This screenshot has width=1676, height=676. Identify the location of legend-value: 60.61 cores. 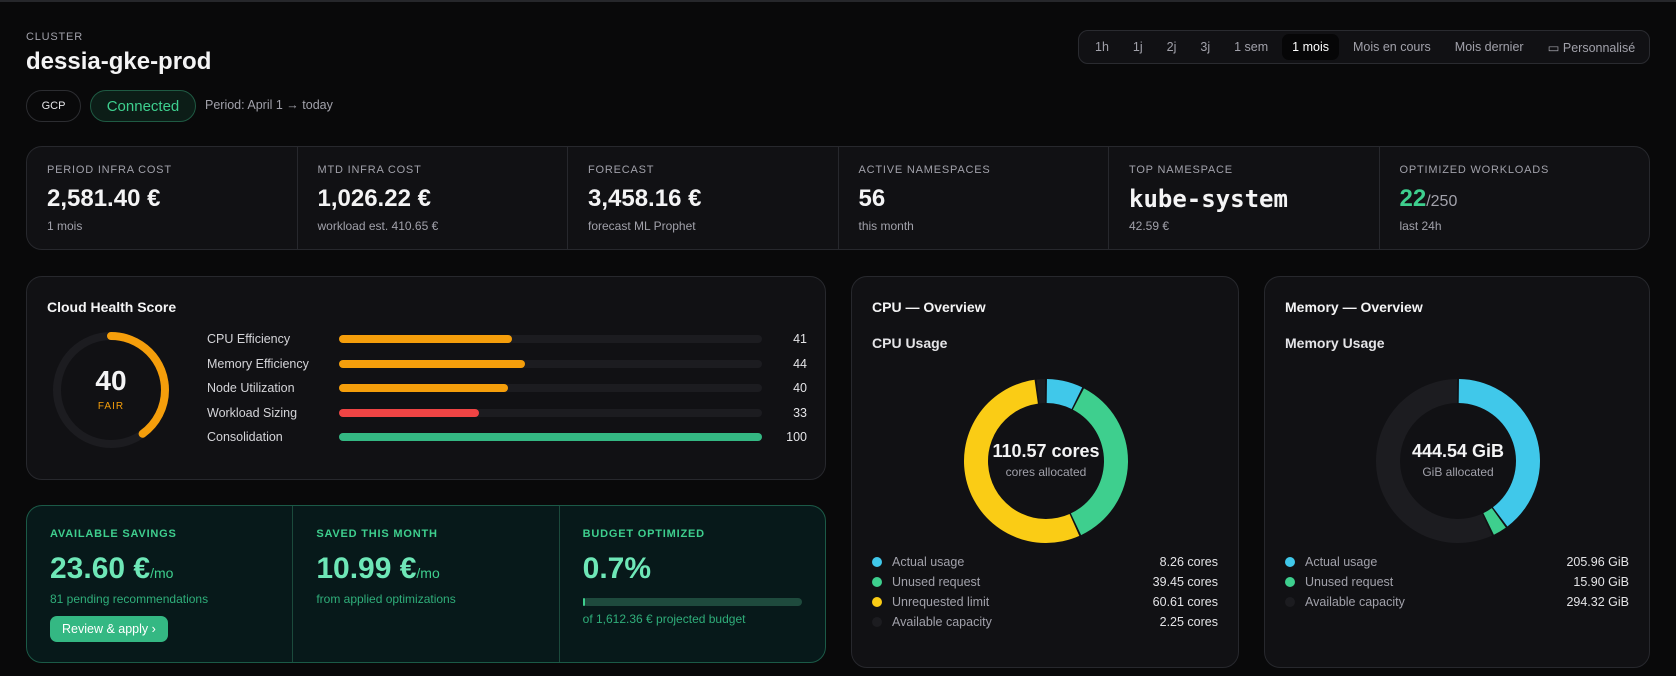
(1185, 602).